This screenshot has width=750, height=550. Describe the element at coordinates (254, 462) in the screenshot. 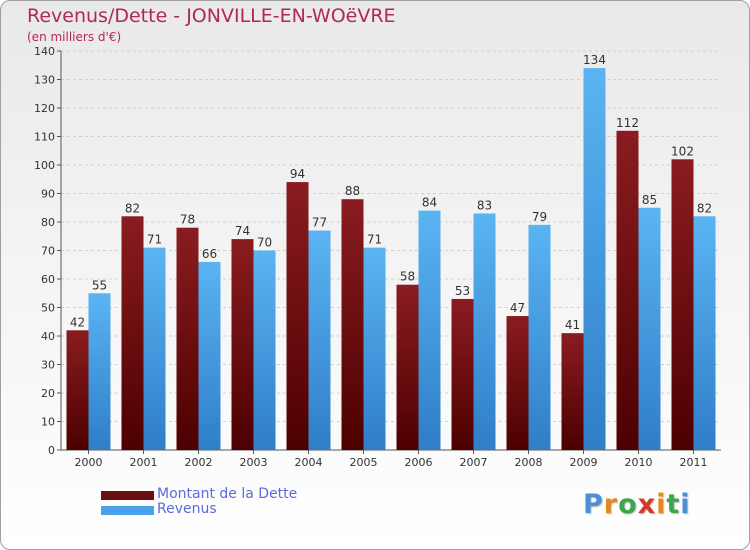

I see `x-tick-label: 2003` at that location.